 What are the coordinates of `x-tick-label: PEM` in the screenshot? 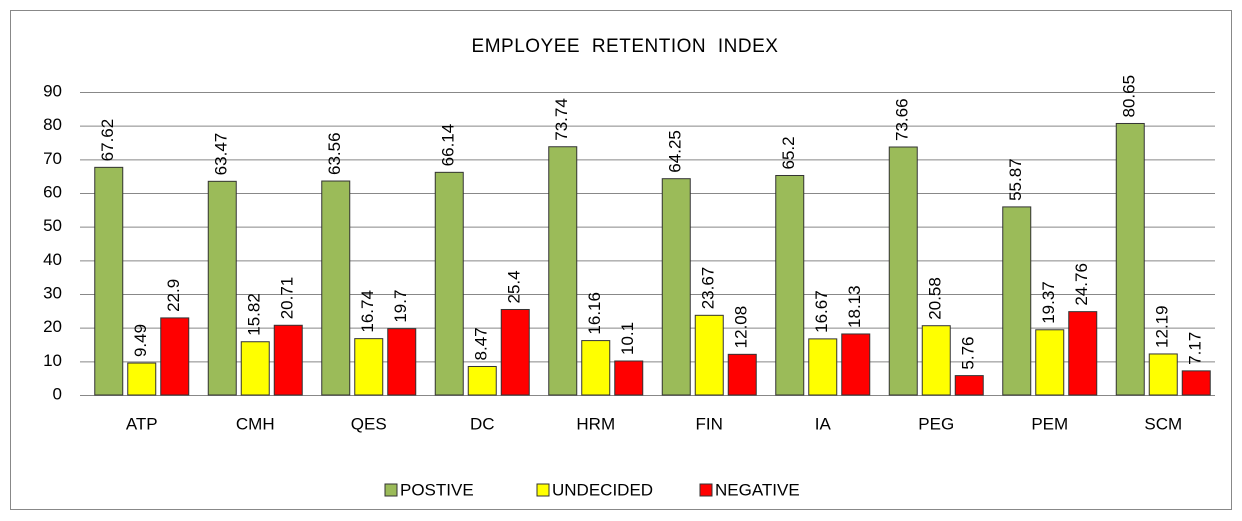 It's located at (1049, 423).